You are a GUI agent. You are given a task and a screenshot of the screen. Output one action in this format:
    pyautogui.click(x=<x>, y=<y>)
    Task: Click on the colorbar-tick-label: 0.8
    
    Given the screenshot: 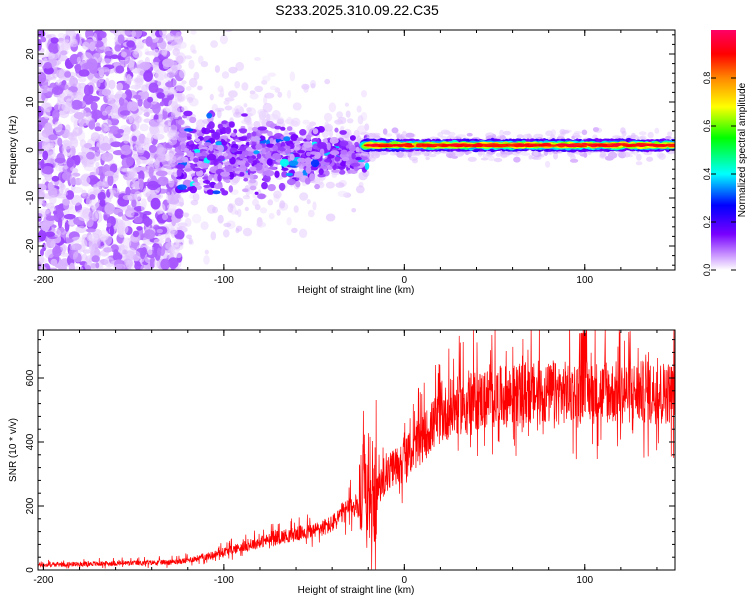 What is the action you would take?
    pyautogui.click(x=707, y=78)
    